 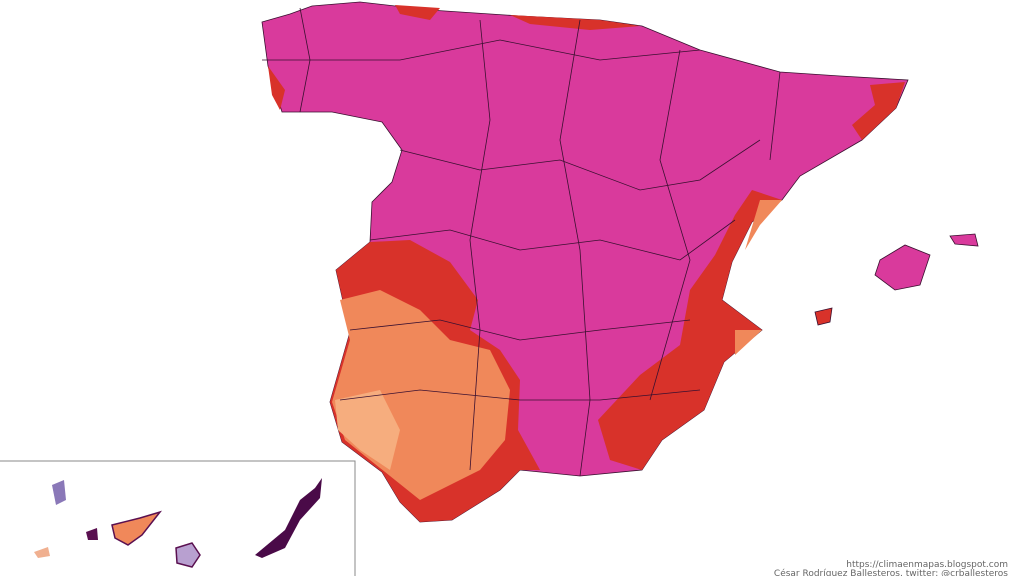 I want to click on east-coast-red, so click(x=690, y=330).